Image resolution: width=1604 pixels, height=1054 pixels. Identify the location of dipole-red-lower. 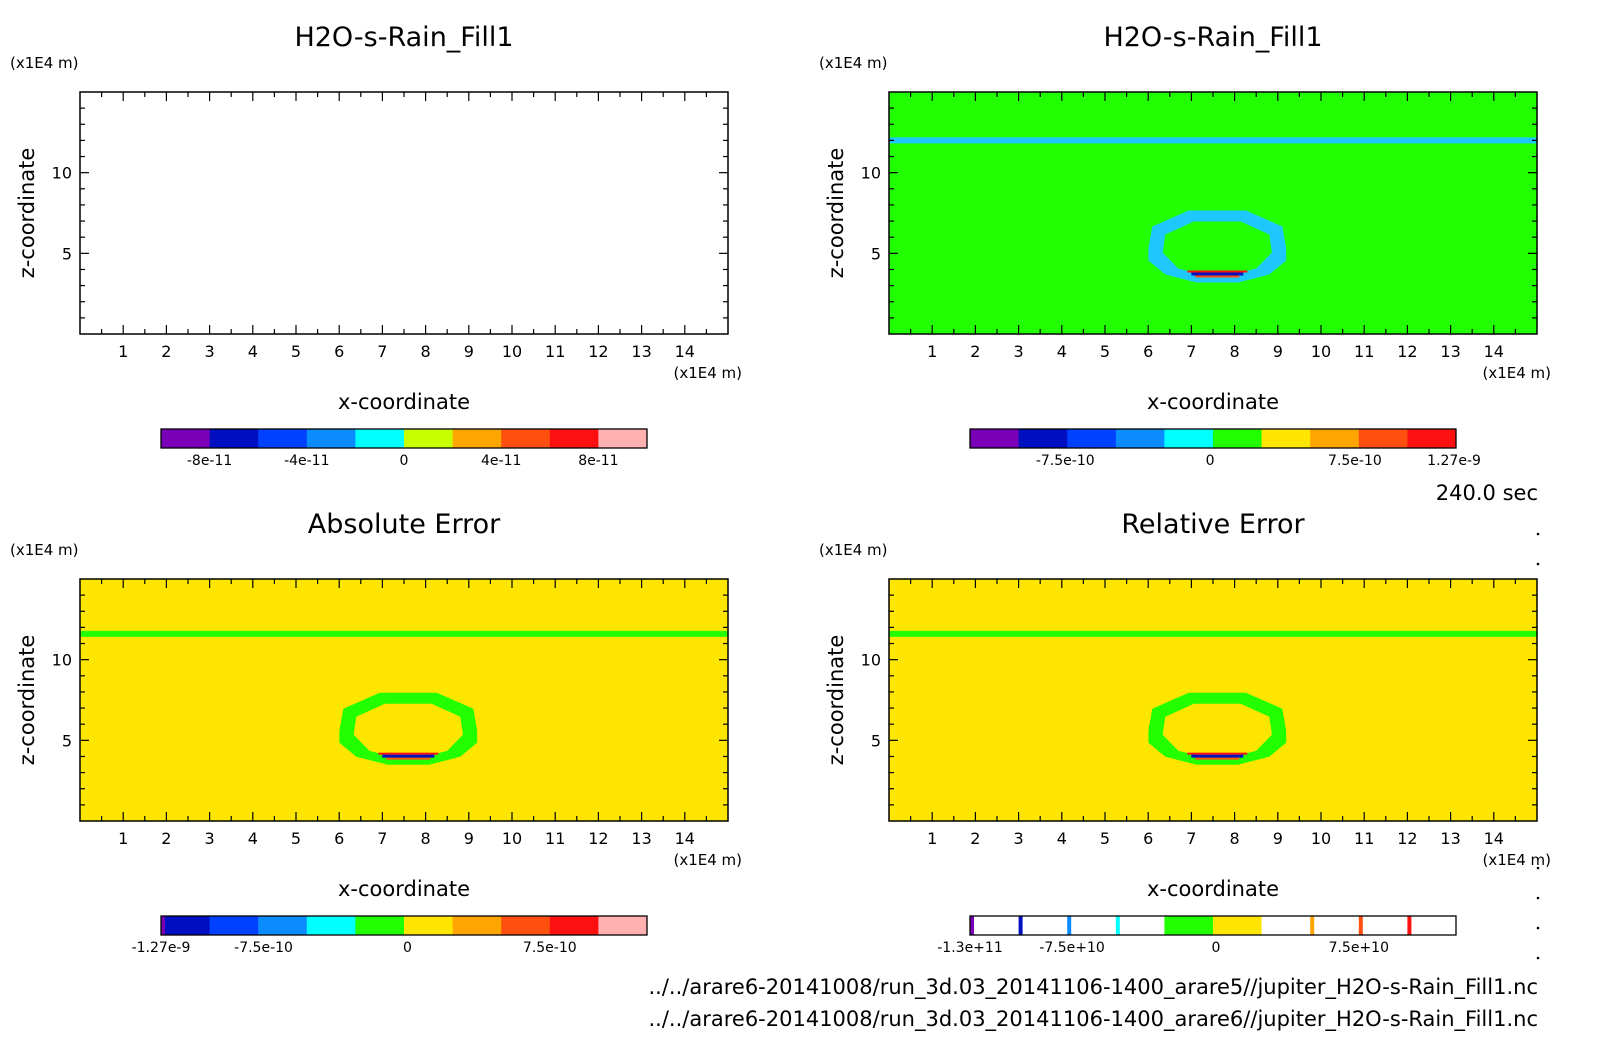
(1217, 758).